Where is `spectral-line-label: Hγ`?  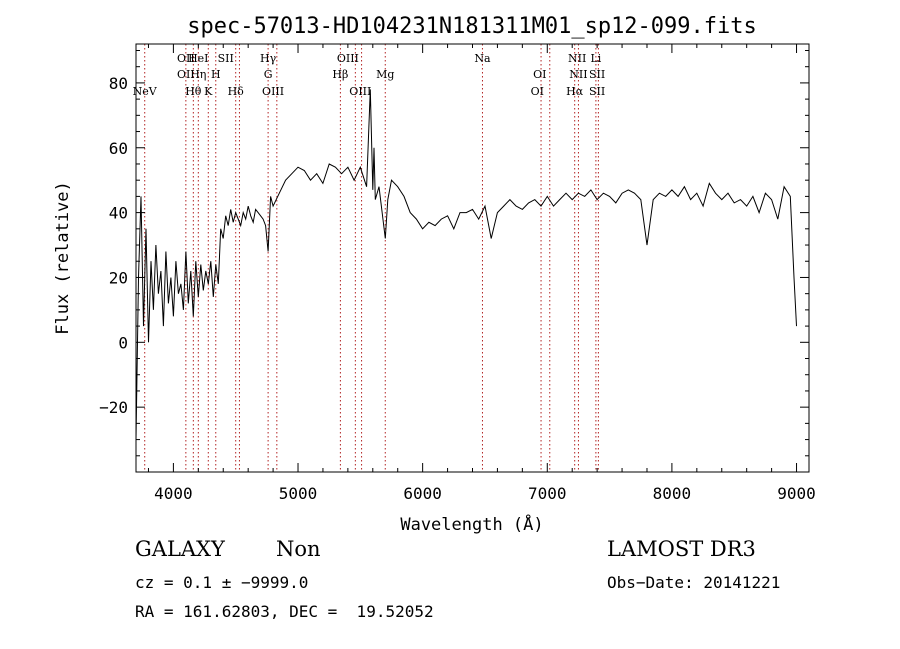 spectral-line-label: Hγ is located at coordinates (268, 58).